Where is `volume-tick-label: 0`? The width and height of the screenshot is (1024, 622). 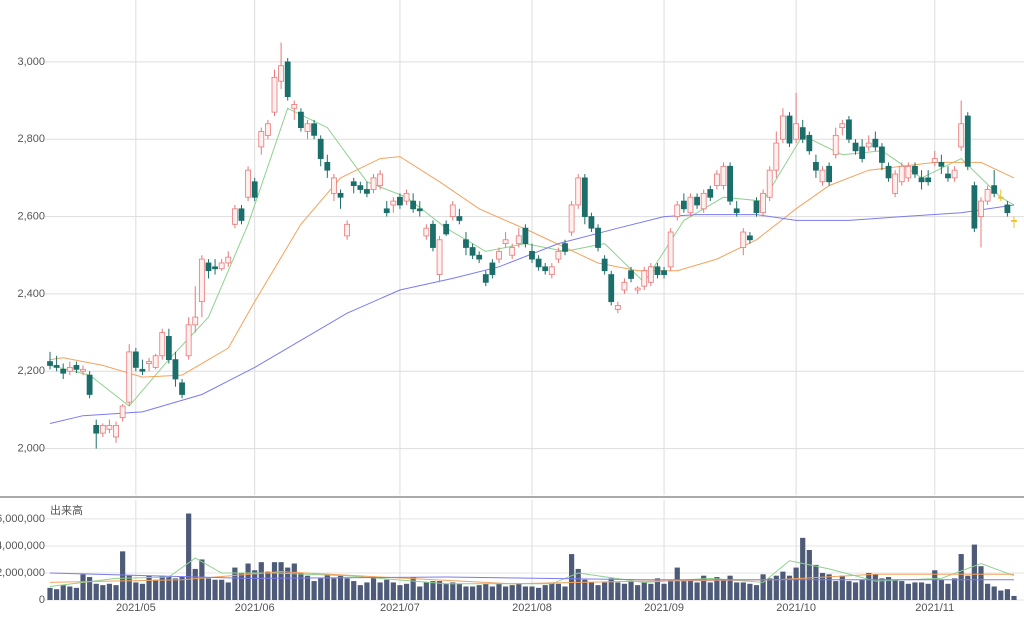
volume-tick-label: 0 is located at coordinates (42, 600).